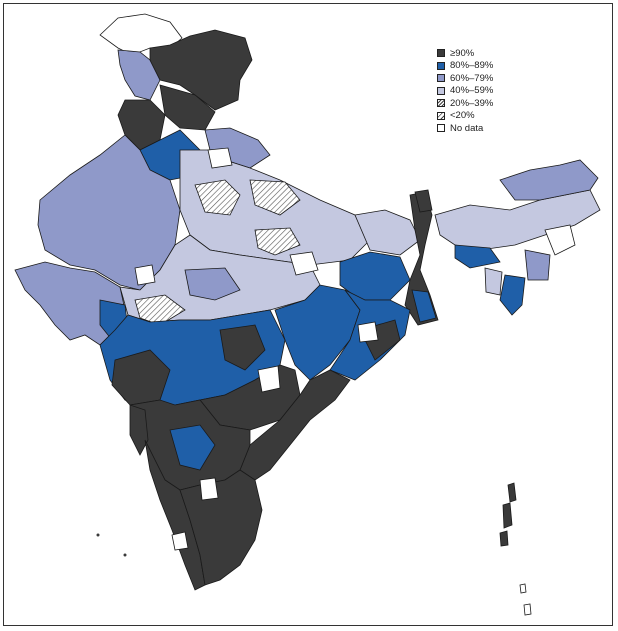  I want to click on region-mizoram, so click(512, 295).